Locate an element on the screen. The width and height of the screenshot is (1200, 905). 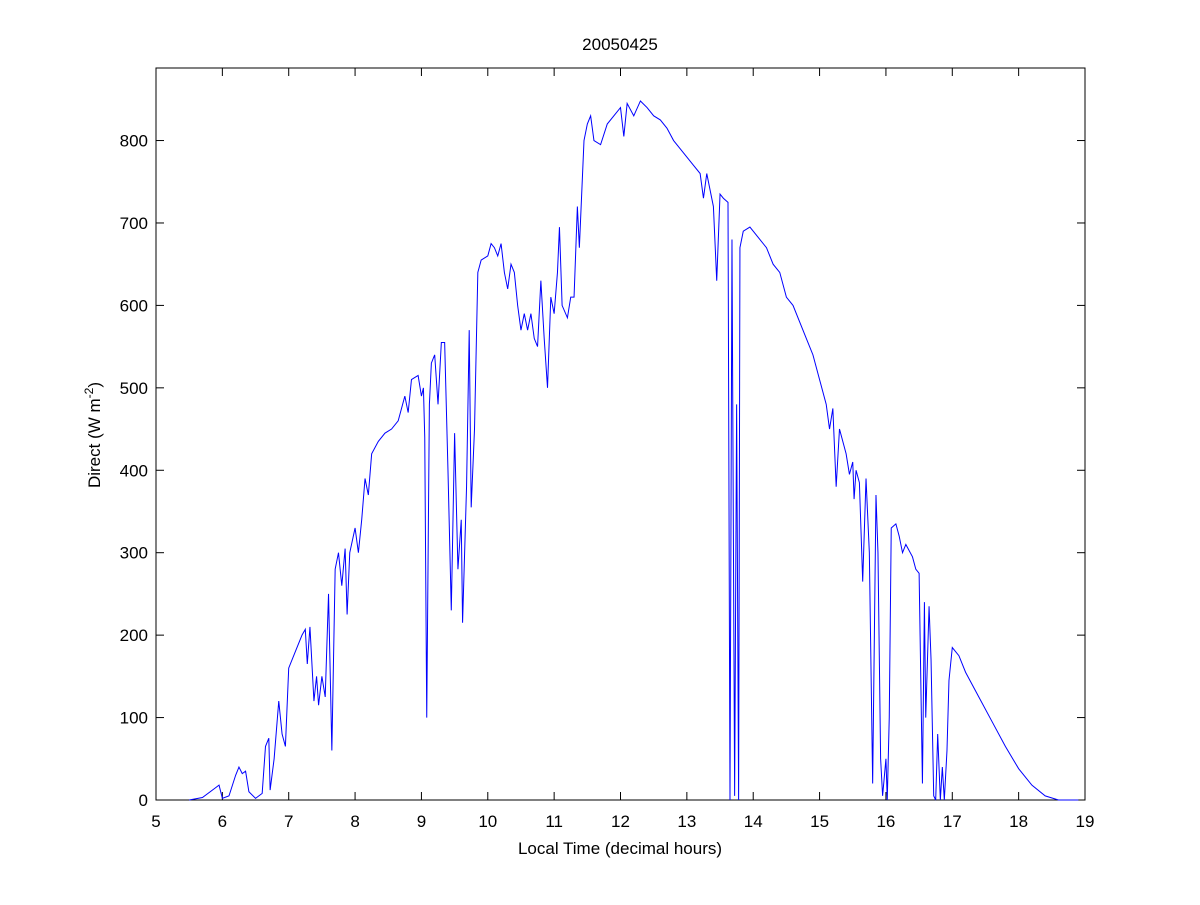
y-tick-label: 100 is located at coordinates (134, 718).